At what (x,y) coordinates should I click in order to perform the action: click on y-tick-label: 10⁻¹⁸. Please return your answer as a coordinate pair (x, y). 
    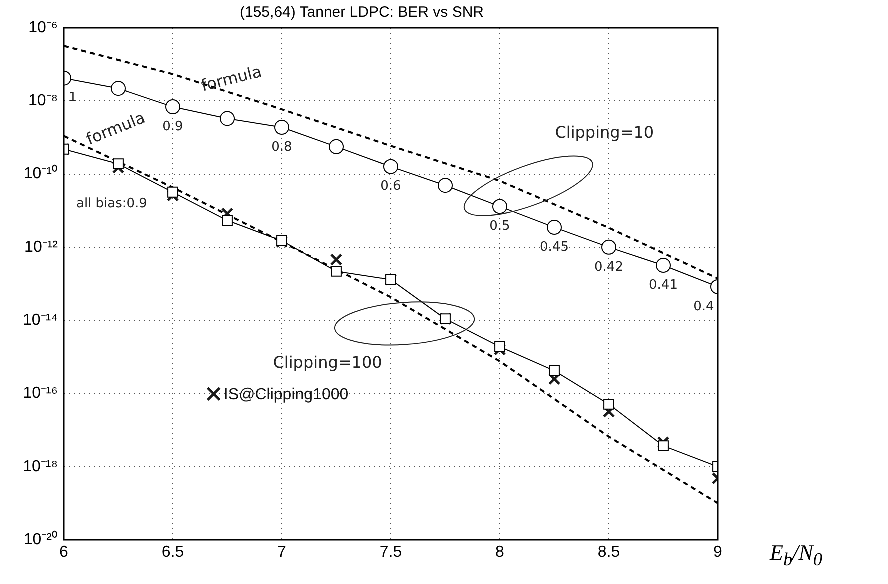
    Looking at the image, I should click on (40, 467).